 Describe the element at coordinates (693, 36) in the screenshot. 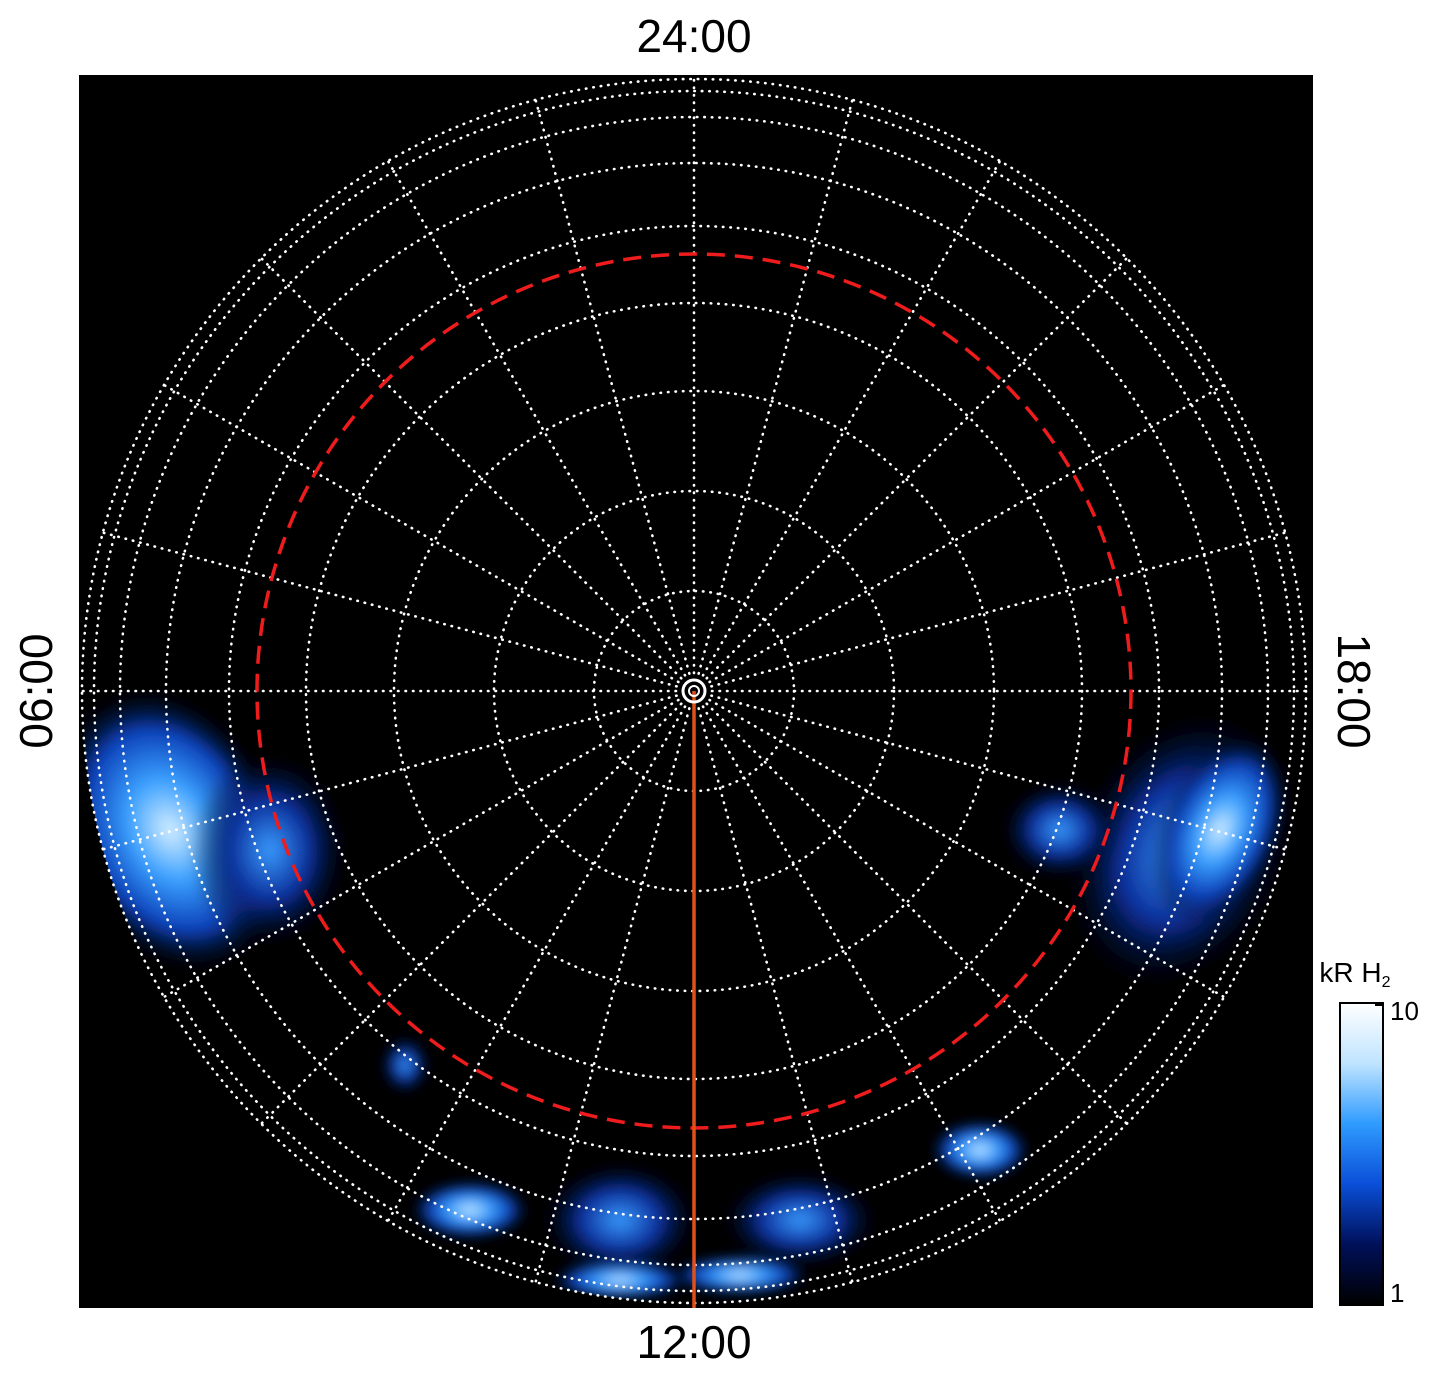

I see `time-label: 24:00` at that location.